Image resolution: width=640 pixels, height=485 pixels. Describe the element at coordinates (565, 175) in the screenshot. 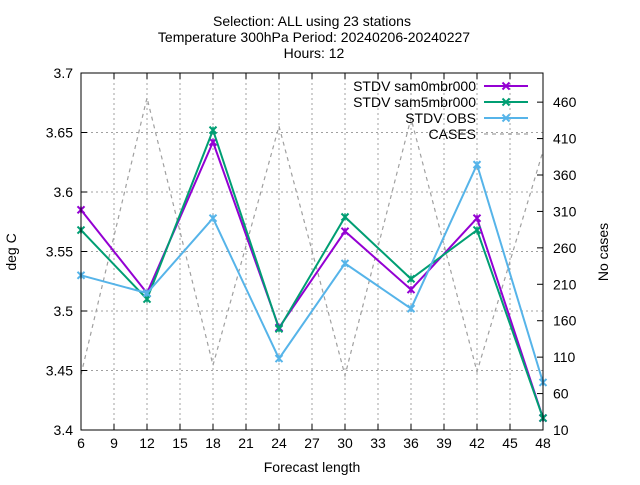

I see `y2-tick-label: 360` at that location.